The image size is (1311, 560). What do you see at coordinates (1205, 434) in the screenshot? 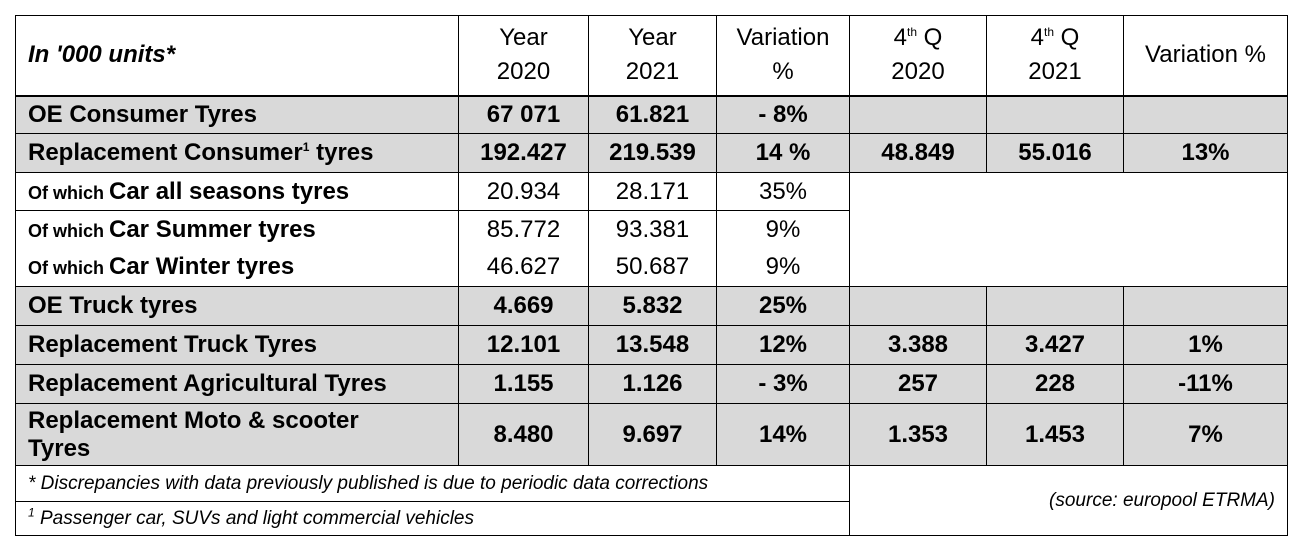
I see `cell-variation-q4: 7%` at bounding box center [1205, 434].